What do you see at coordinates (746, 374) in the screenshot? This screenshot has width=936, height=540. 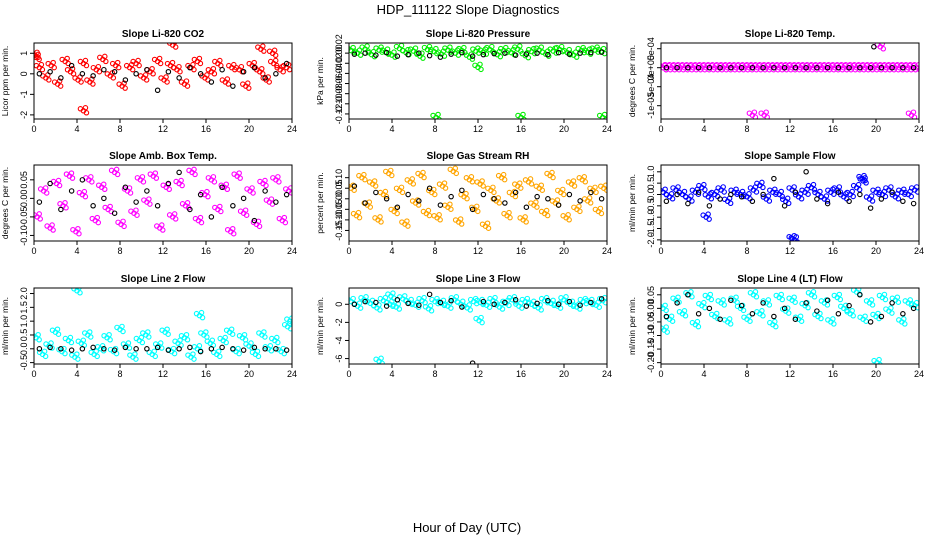 I see `x-tick-label: 8` at bounding box center [746, 374].